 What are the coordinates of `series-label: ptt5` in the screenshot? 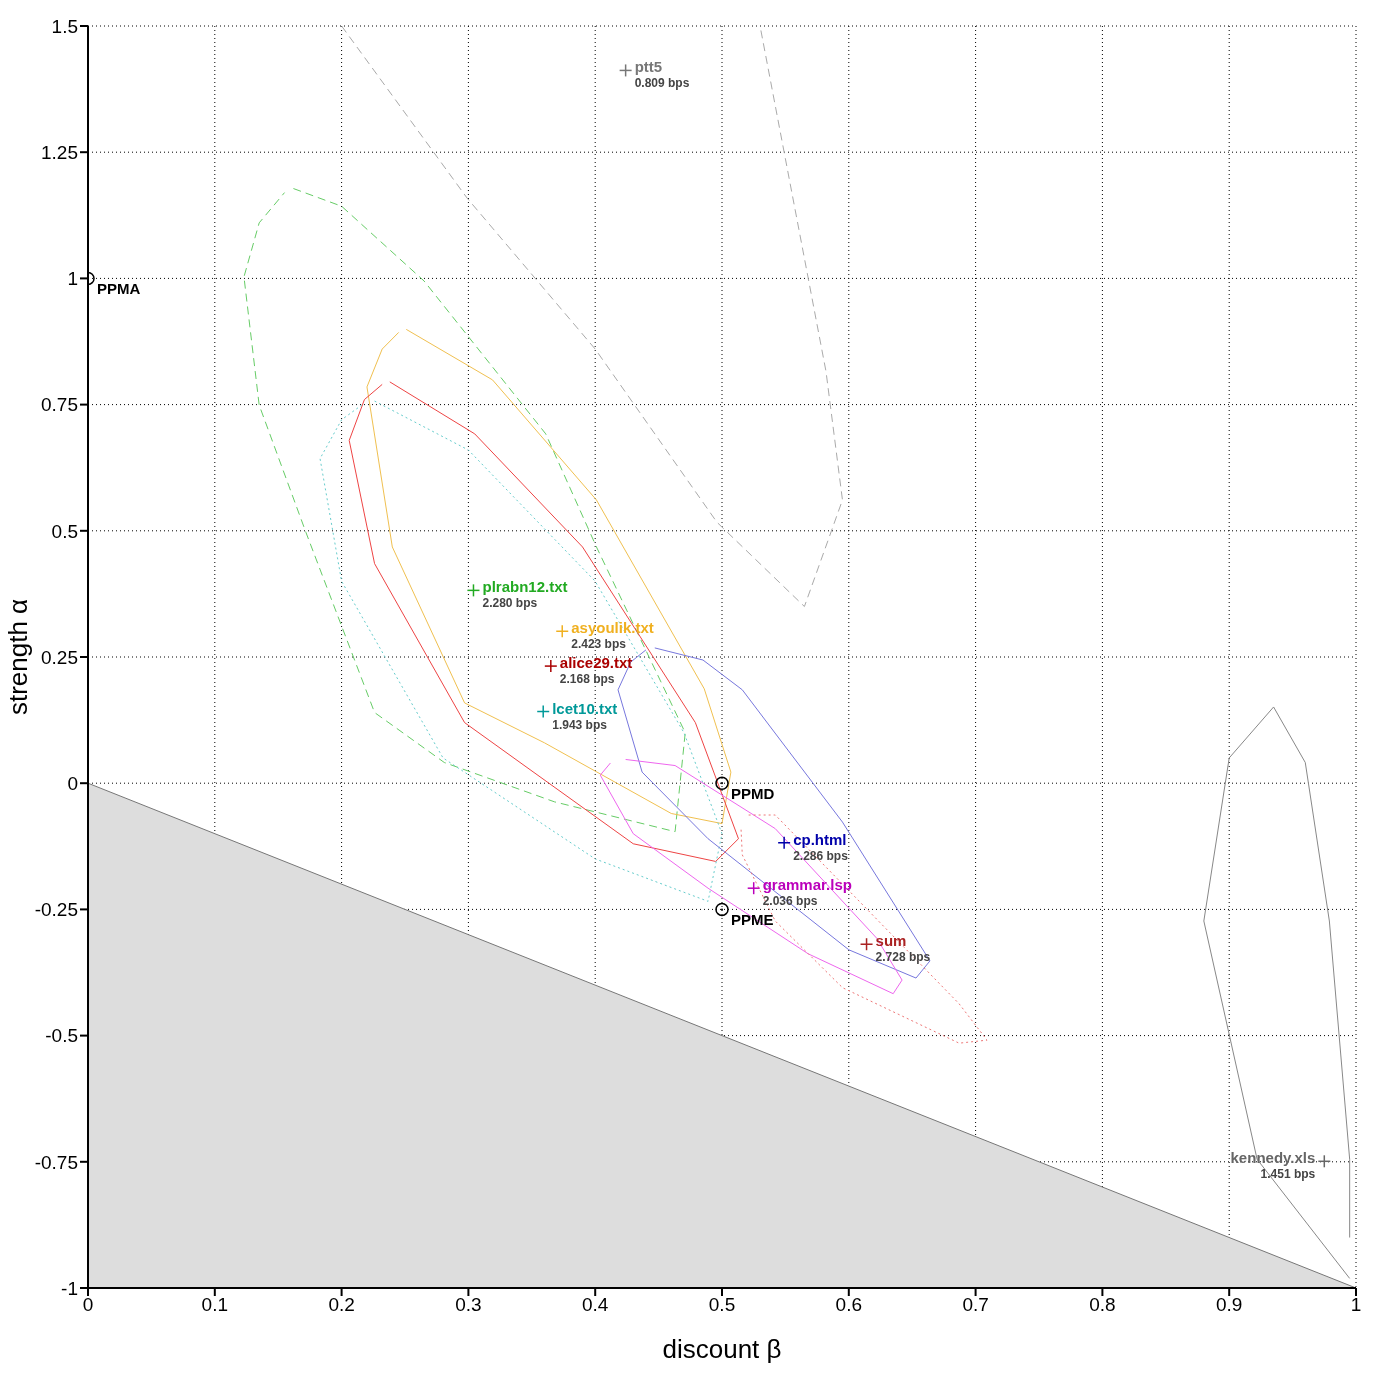 It's located at (648, 67).